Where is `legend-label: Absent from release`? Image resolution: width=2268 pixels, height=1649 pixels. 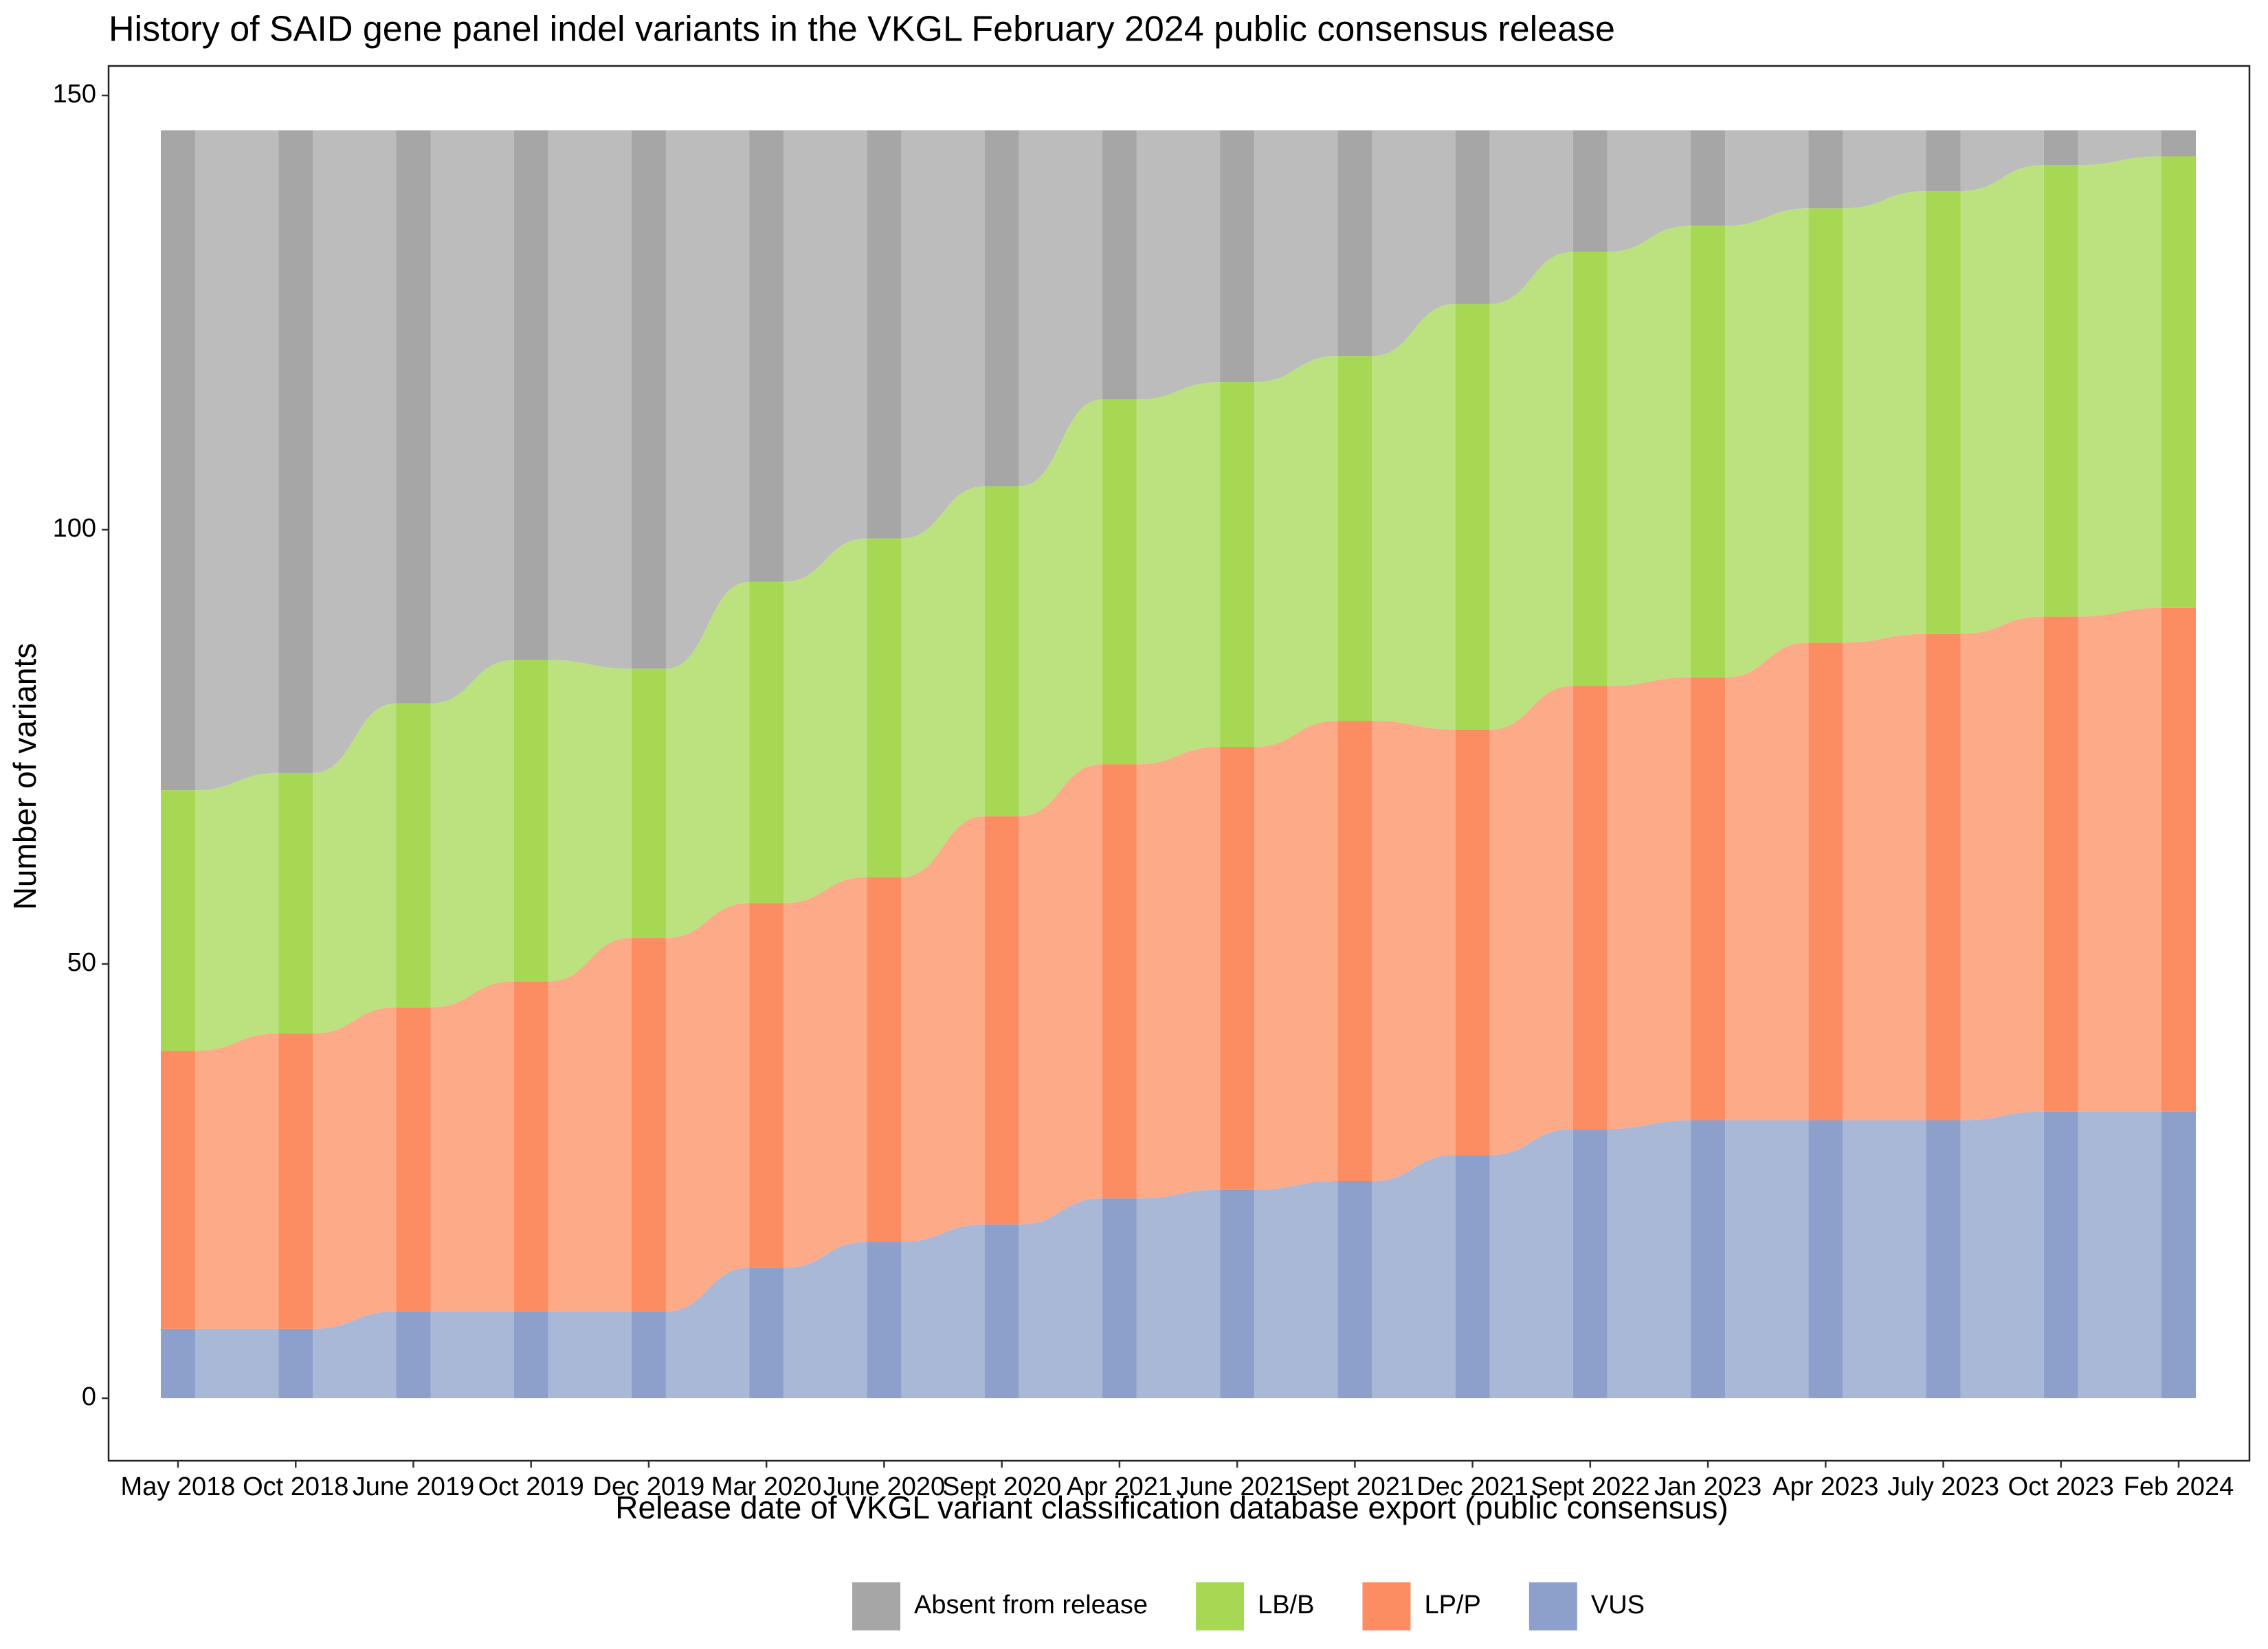 legend-label: Absent from release is located at coordinates (1031, 1605).